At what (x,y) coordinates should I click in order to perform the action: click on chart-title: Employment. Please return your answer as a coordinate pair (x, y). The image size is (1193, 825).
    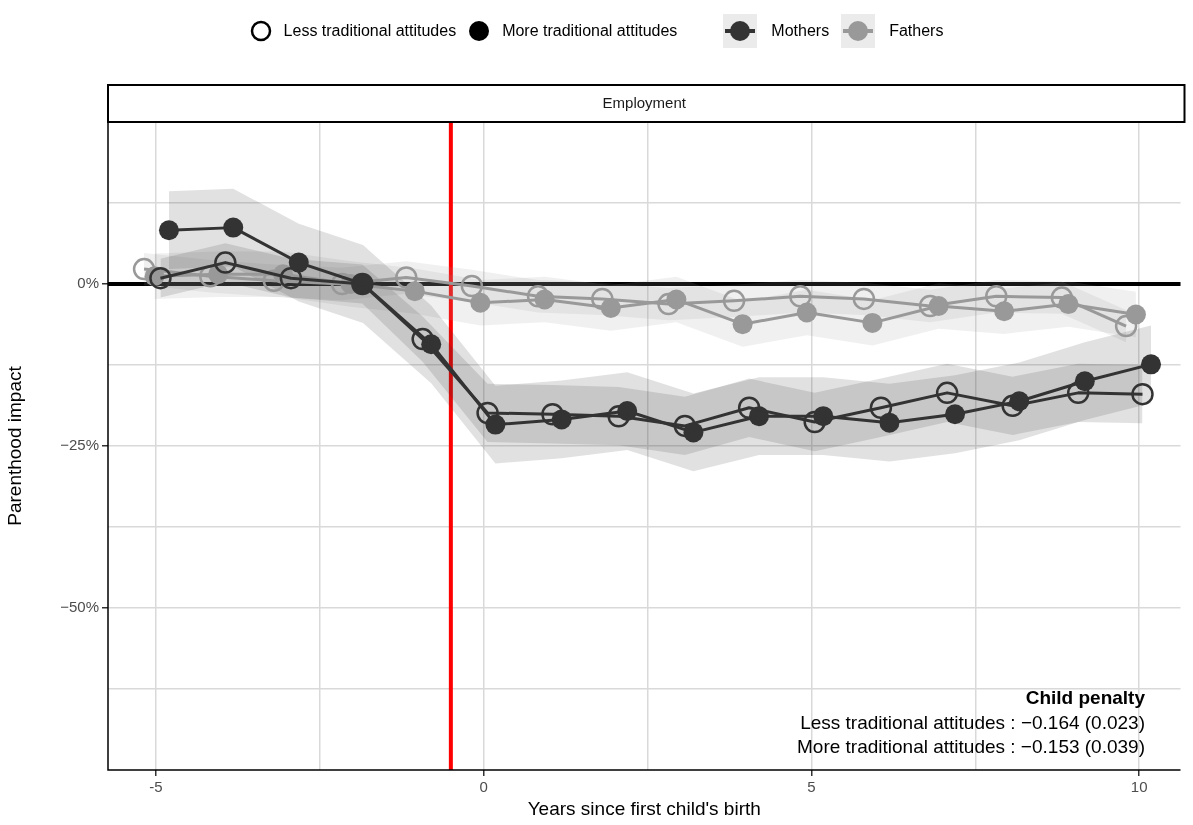
    Looking at the image, I should click on (644, 103).